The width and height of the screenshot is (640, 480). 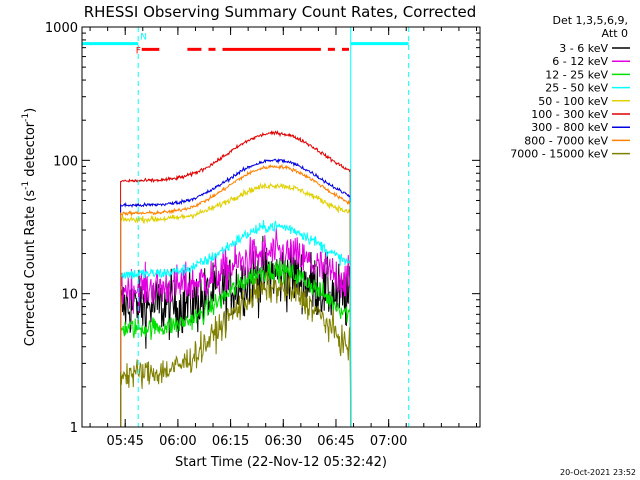 What do you see at coordinates (566, 140) in the screenshot?
I see `legend-label-7: 800 - 7000 keV` at bounding box center [566, 140].